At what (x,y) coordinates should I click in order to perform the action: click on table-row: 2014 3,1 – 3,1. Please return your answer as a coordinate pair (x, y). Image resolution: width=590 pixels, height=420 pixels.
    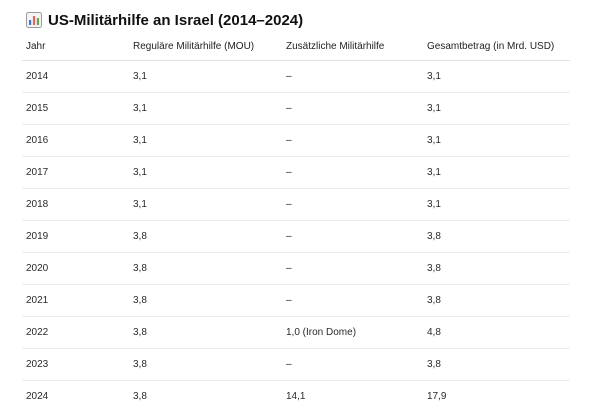
    Looking at the image, I should click on (296, 76).